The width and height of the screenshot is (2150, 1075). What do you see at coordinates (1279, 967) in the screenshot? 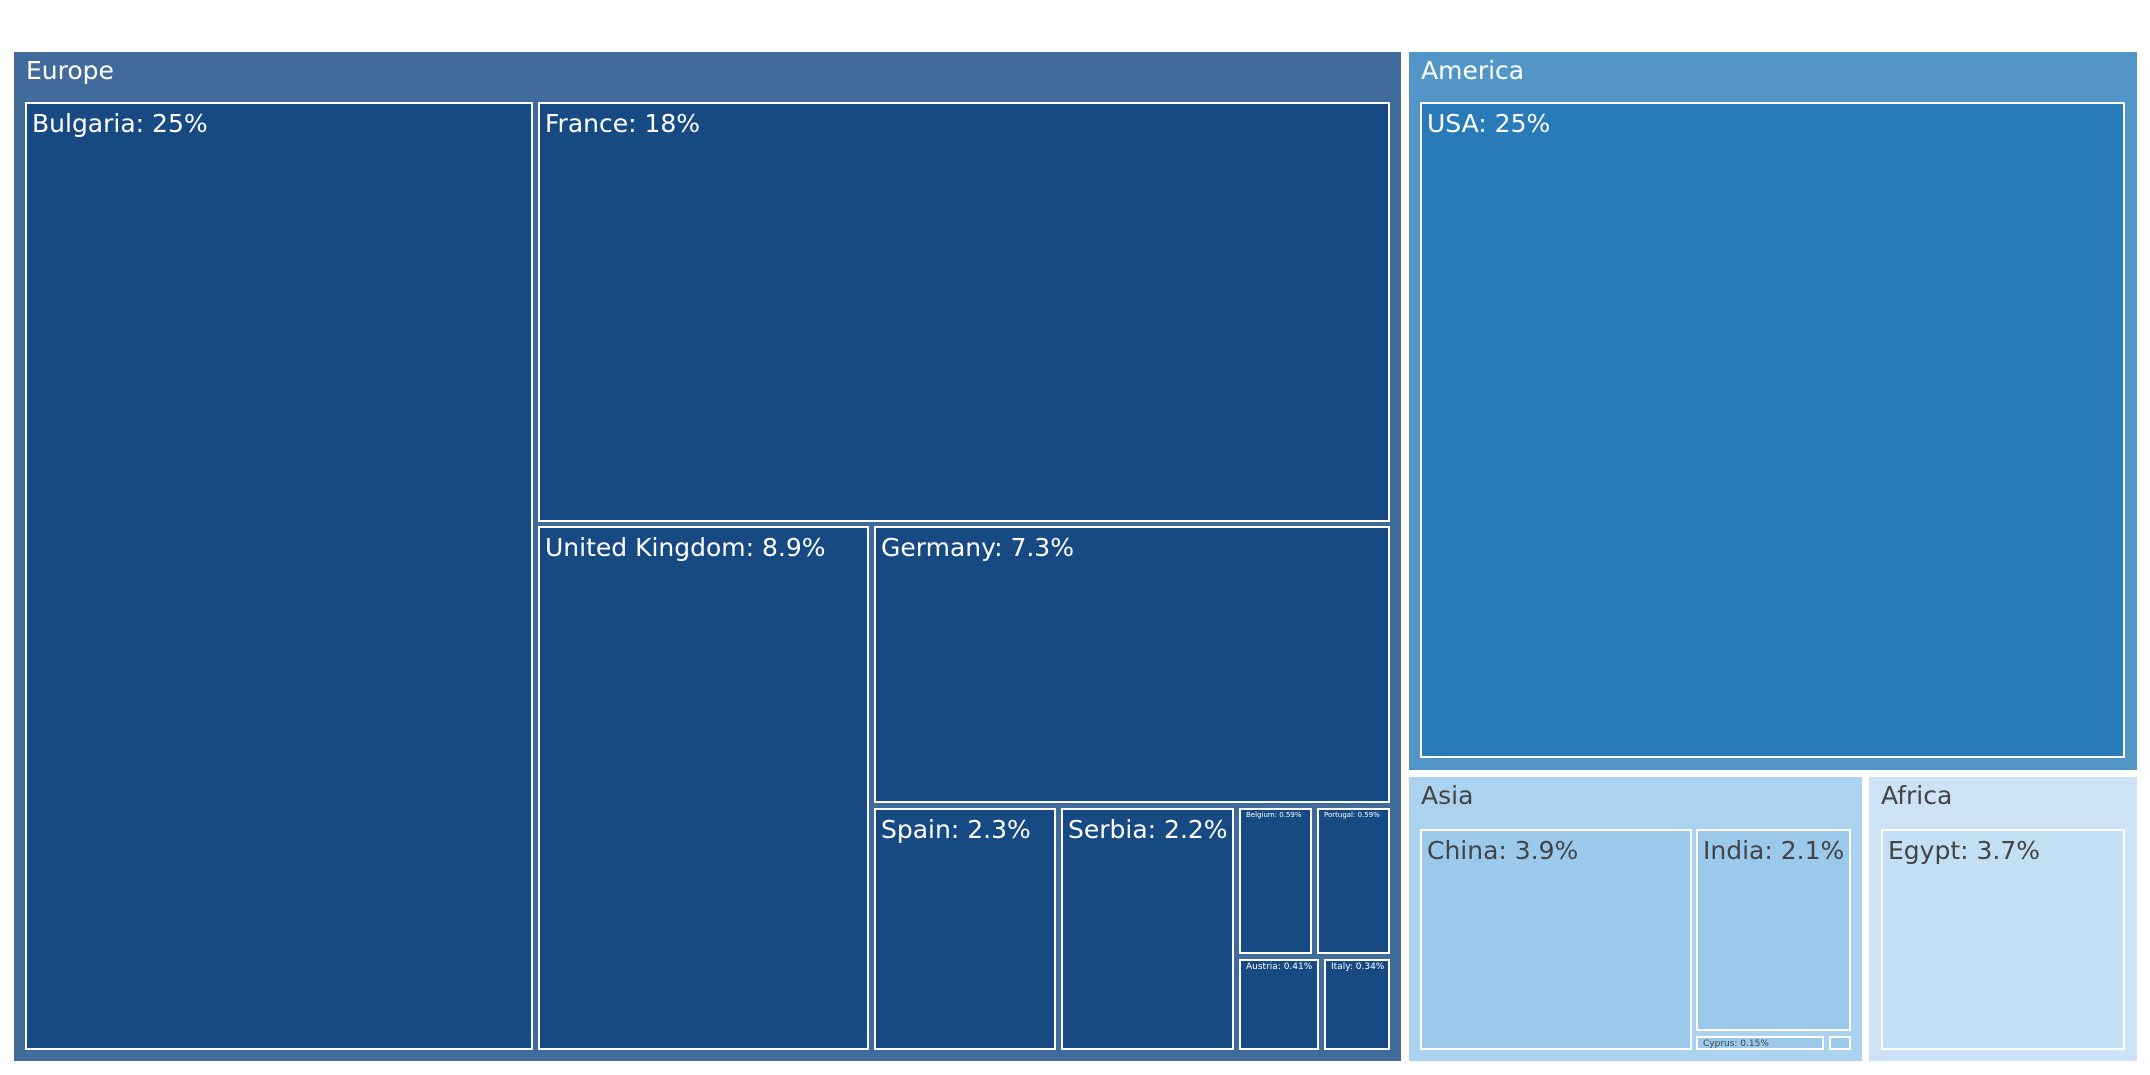
I see `cell-label-austria: Austria: 0.41%` at bounding box center [1279, 967].